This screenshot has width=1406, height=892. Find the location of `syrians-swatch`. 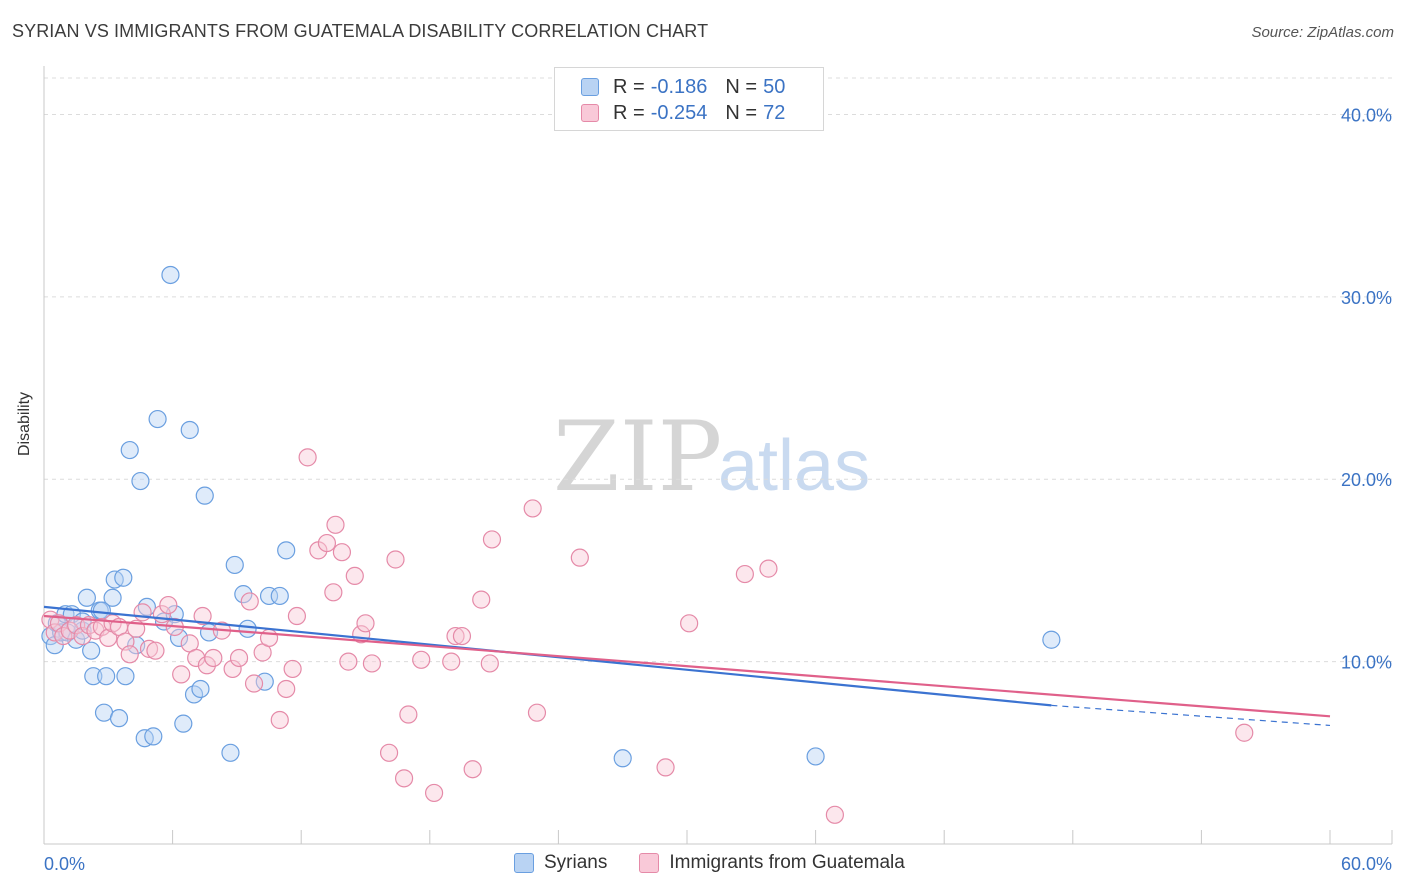

syrians-swatch is located at coordinates (590, 87).